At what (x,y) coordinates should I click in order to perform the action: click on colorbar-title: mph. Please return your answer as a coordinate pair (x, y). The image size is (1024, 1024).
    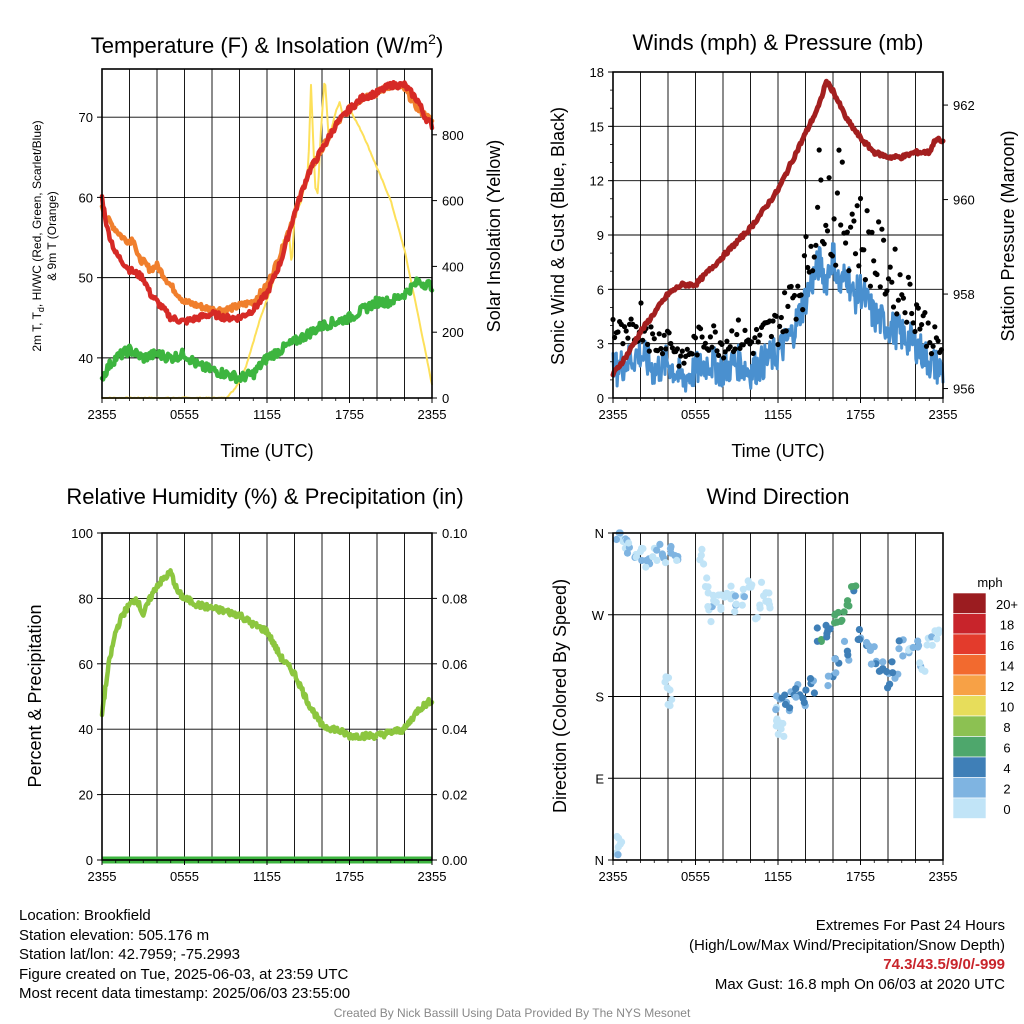
    Looking at the image, I should click on (989, 582).